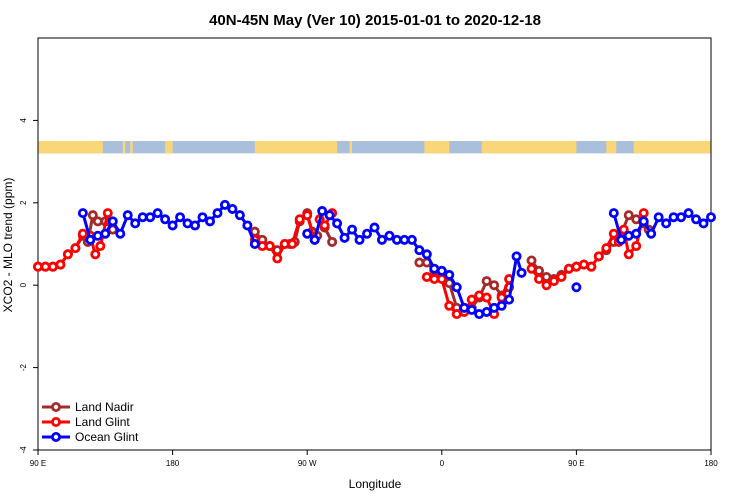  Describe the element at coordinates (23, 450) in the screenshot. I see `y-tick-label-0: -4` at that location.